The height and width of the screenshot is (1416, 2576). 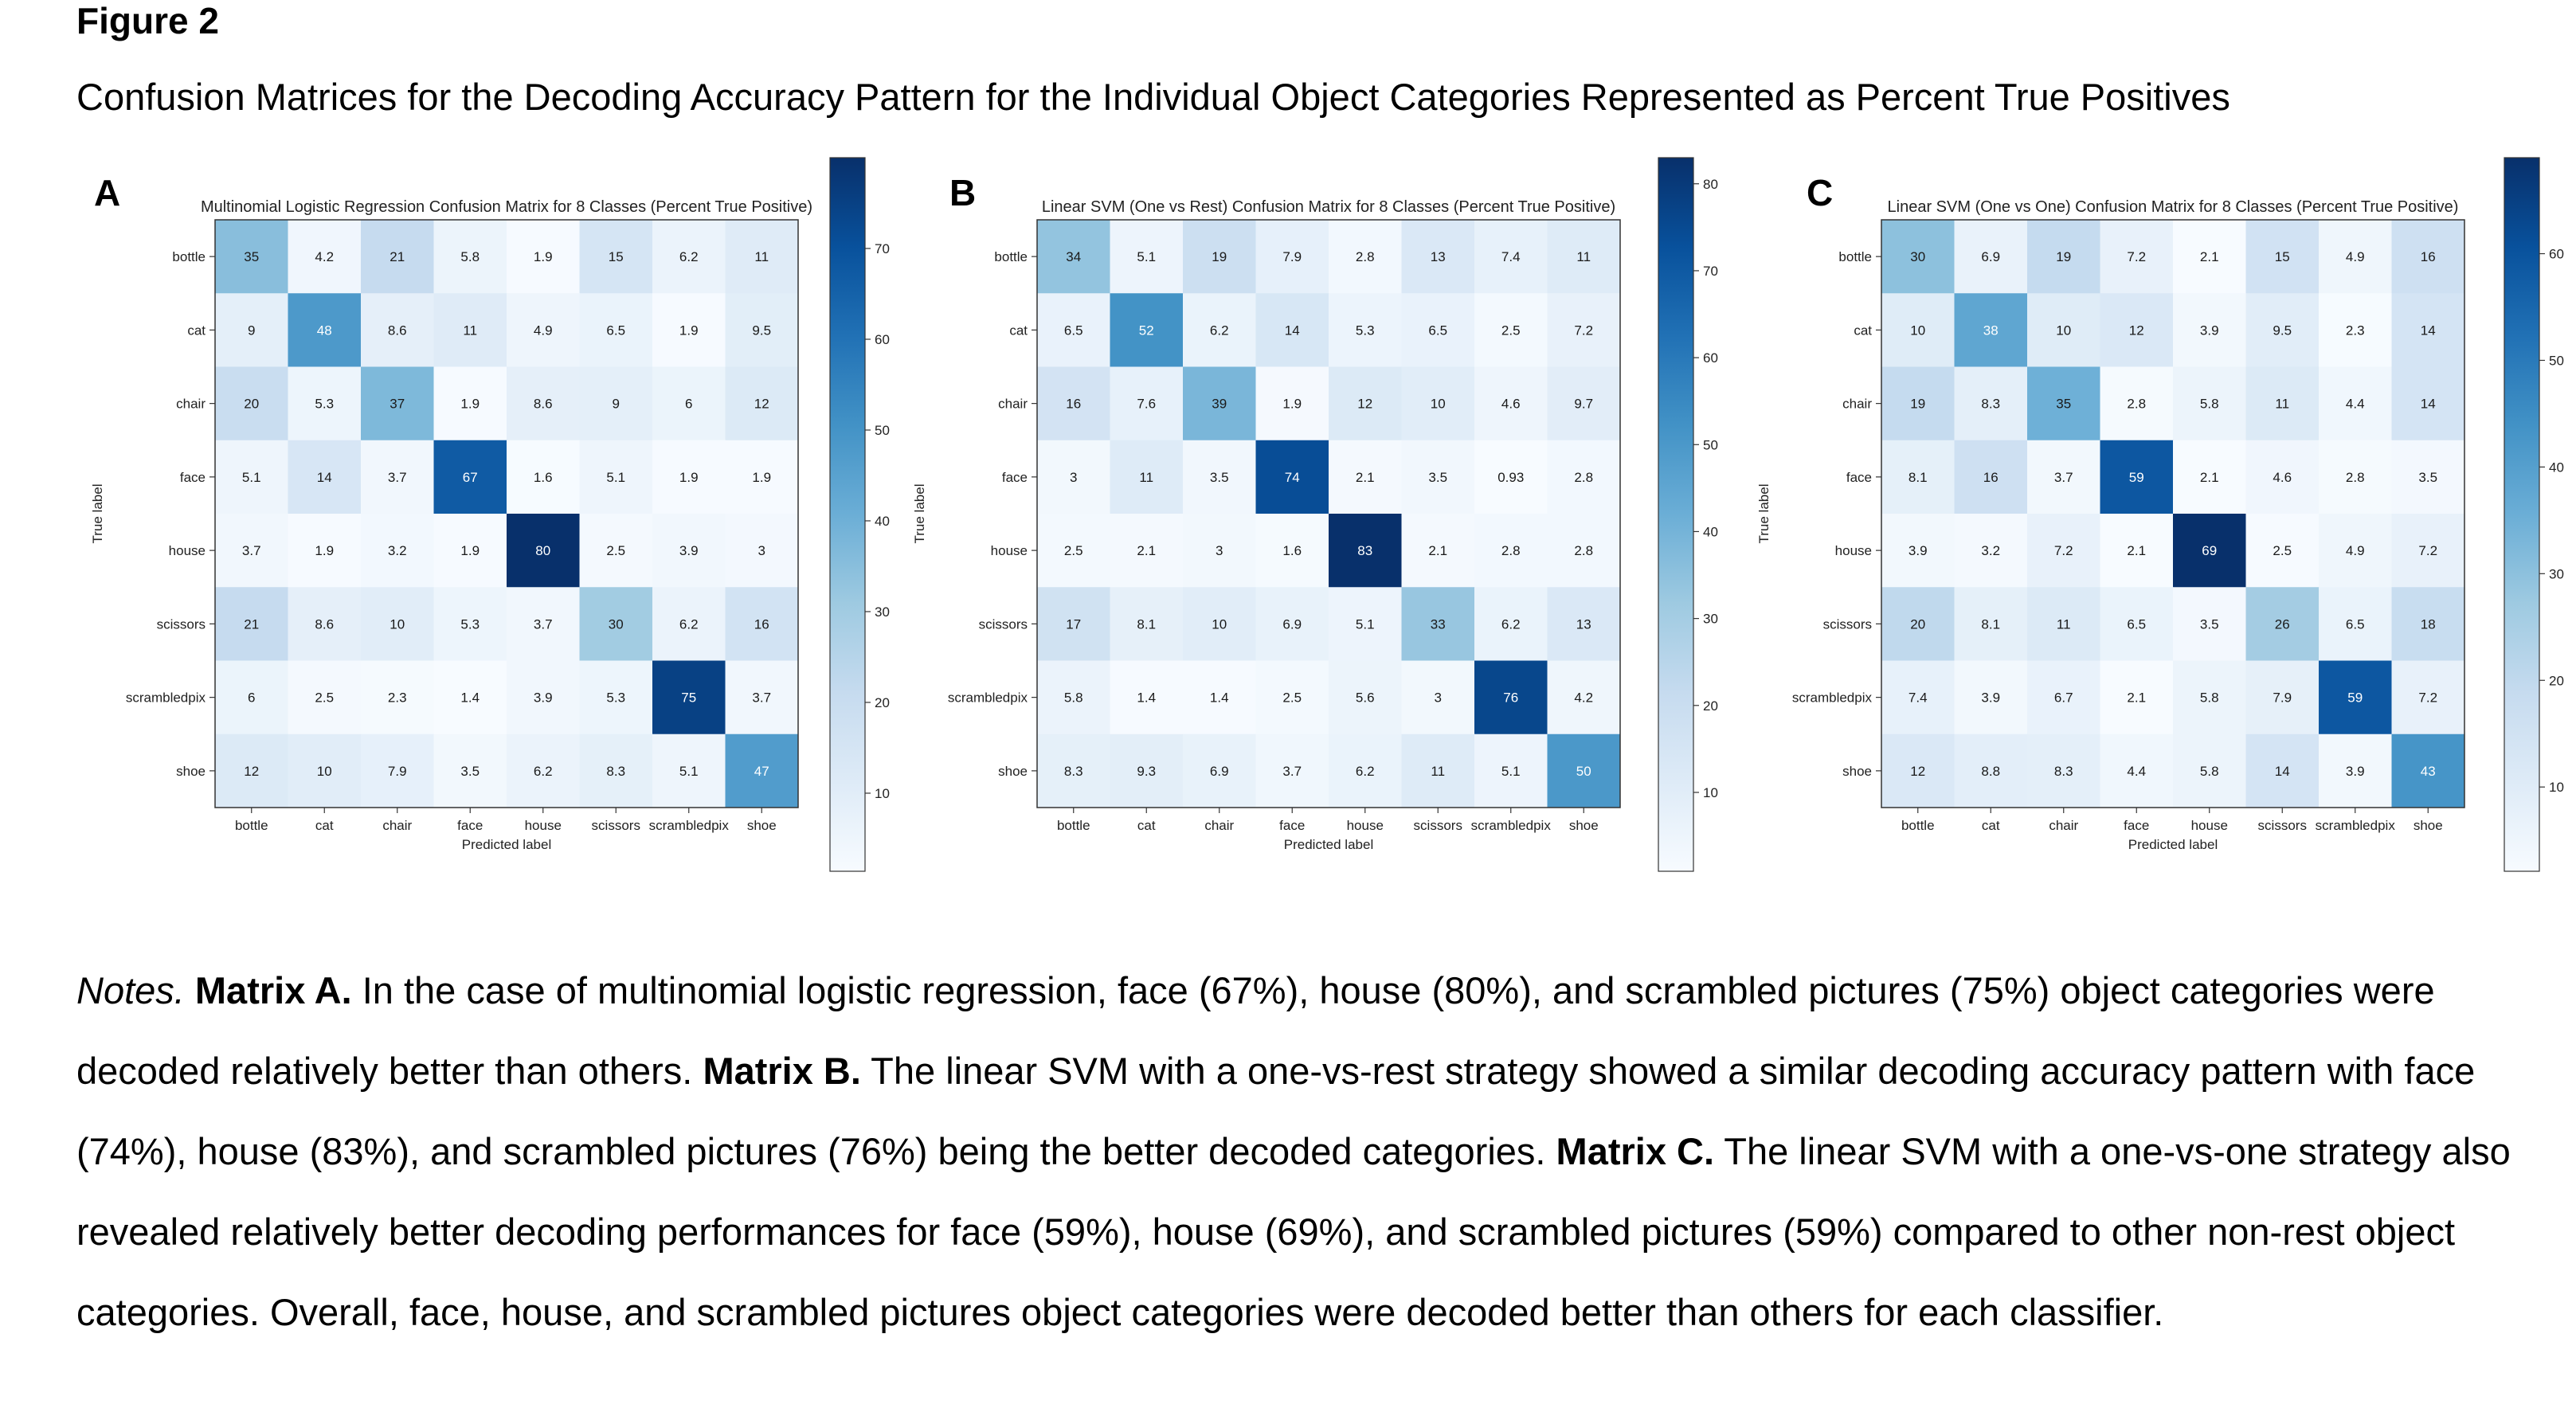 I want to click on cell-value-label: 52, so click(x=1146, y=330).